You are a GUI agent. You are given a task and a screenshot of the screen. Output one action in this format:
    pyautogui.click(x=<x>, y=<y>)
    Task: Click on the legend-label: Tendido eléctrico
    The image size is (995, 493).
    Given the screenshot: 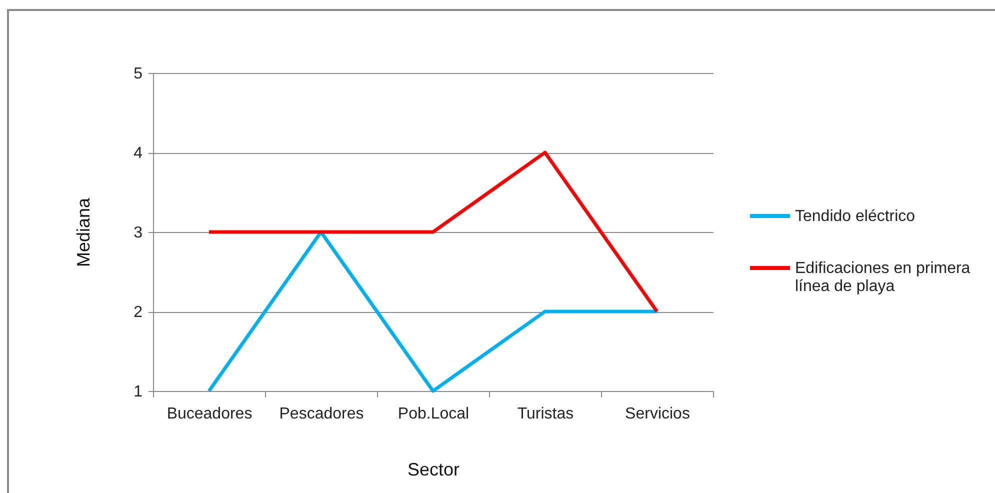 What is the action you would take?
    pyautogui.click(x=855, y=216)
    